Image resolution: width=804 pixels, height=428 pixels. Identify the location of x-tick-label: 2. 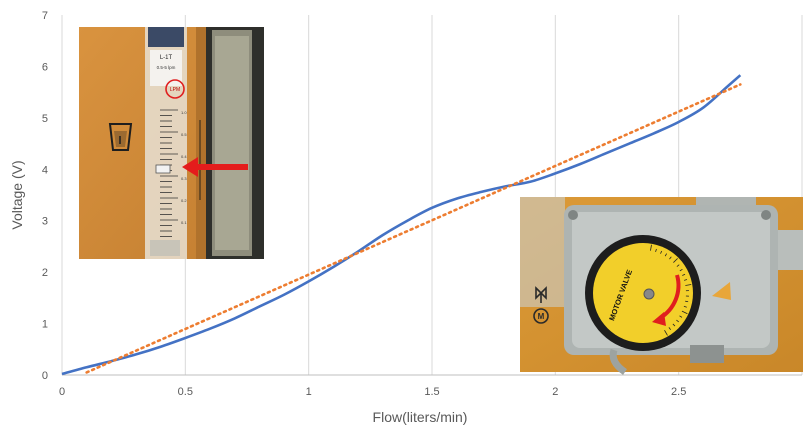
(555, 392).